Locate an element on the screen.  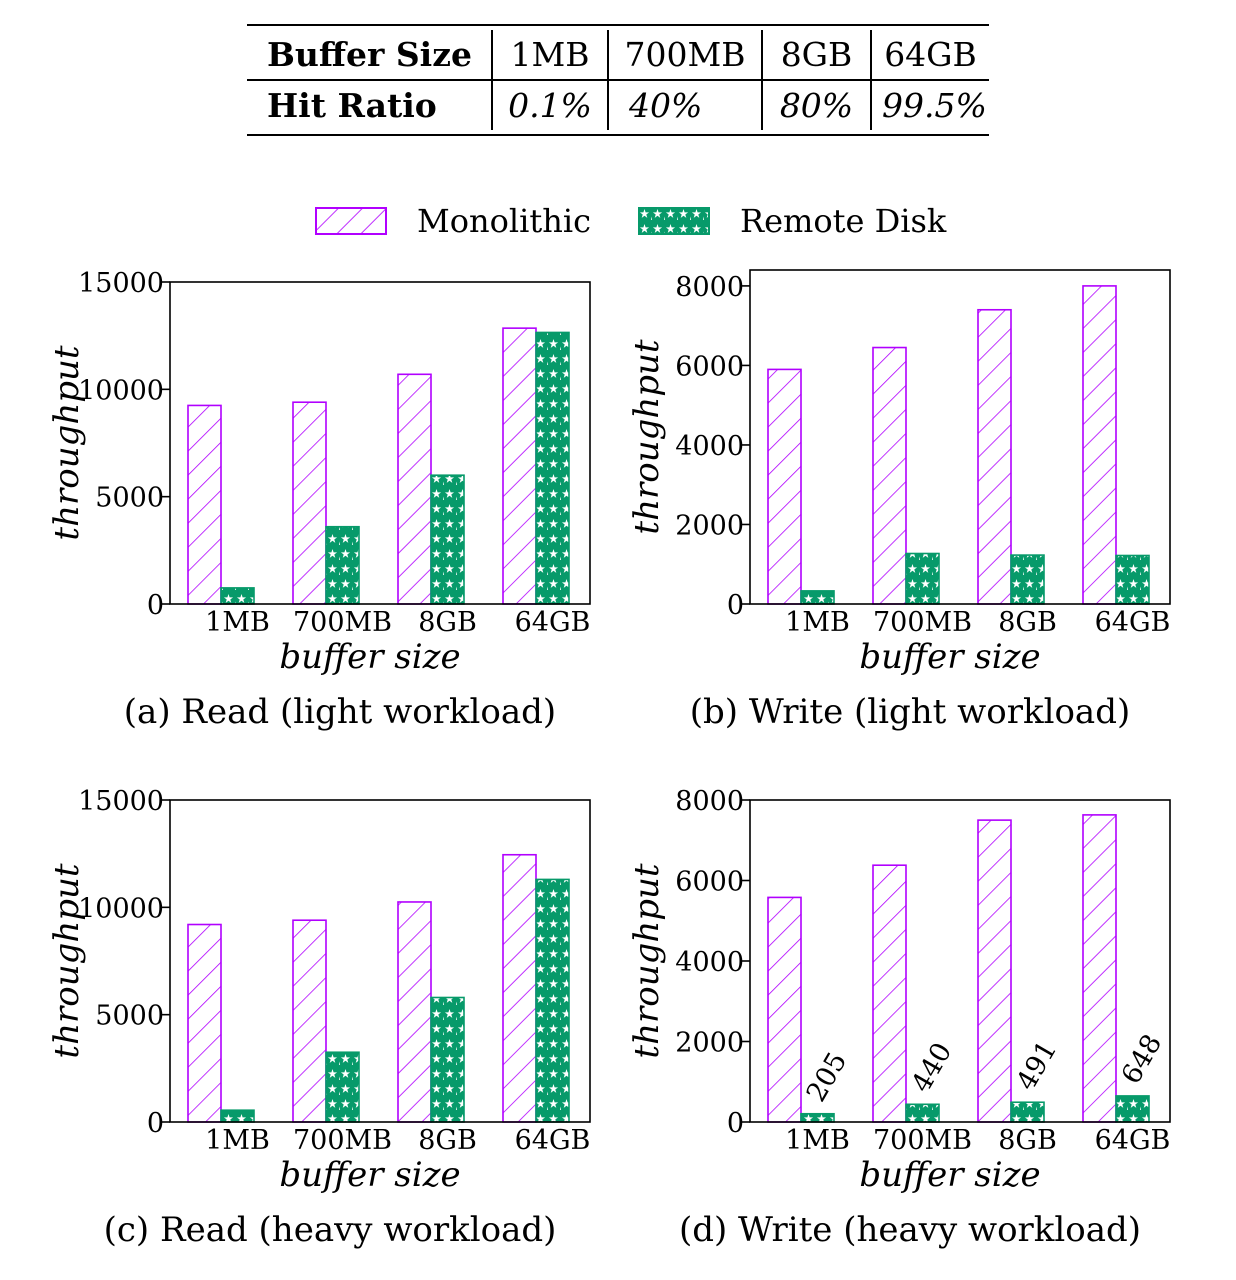
caption-d: (d) Write (heavy workload) is located at coordinates (910, 1230).